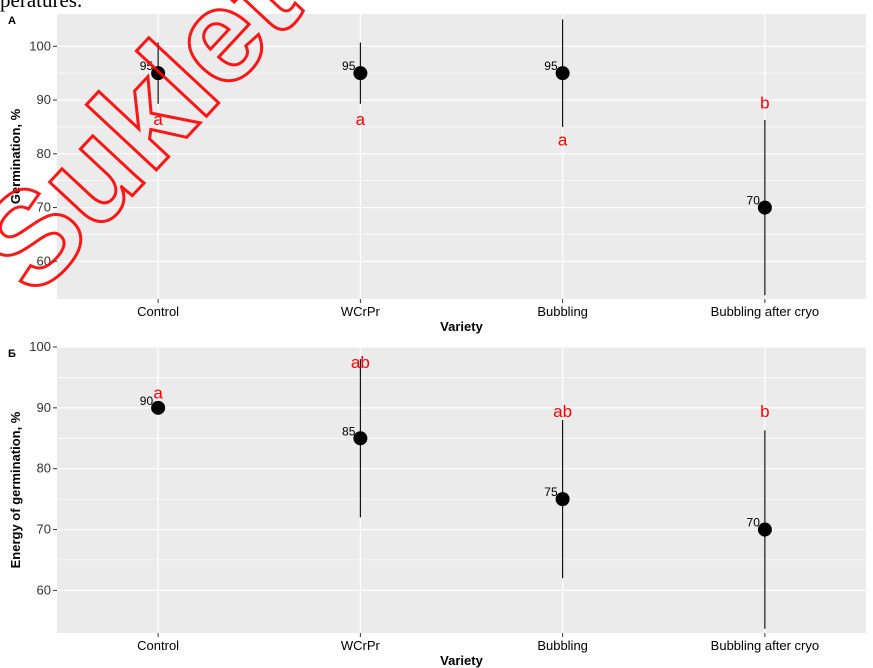 This screenshot has height=668, width=873. Describe the element at coordinates (461, 660) in the screenshot. I see `panel-2-x-axis-title: Variety` at that location.